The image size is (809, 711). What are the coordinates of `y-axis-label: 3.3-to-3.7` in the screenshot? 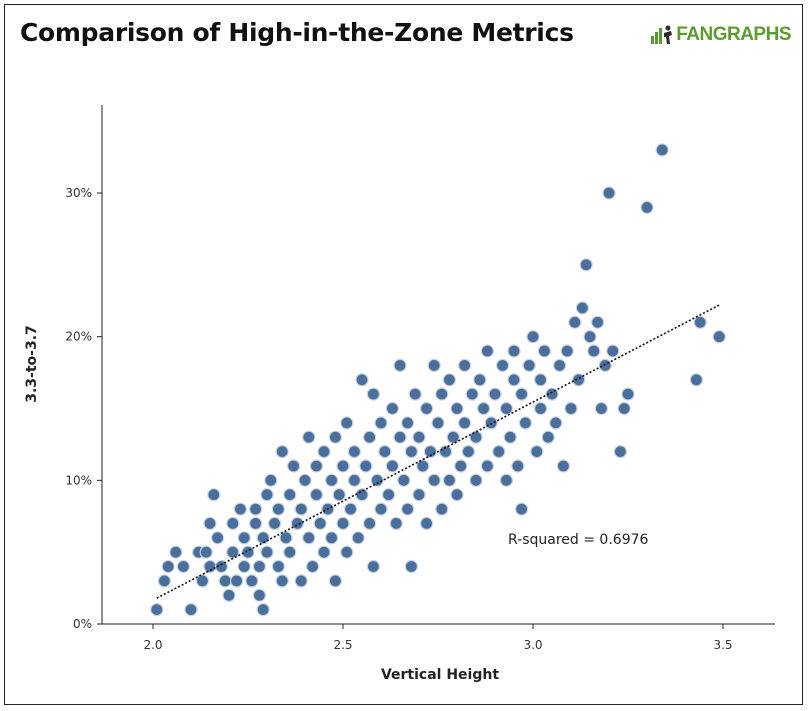 It's located at (32, 364).